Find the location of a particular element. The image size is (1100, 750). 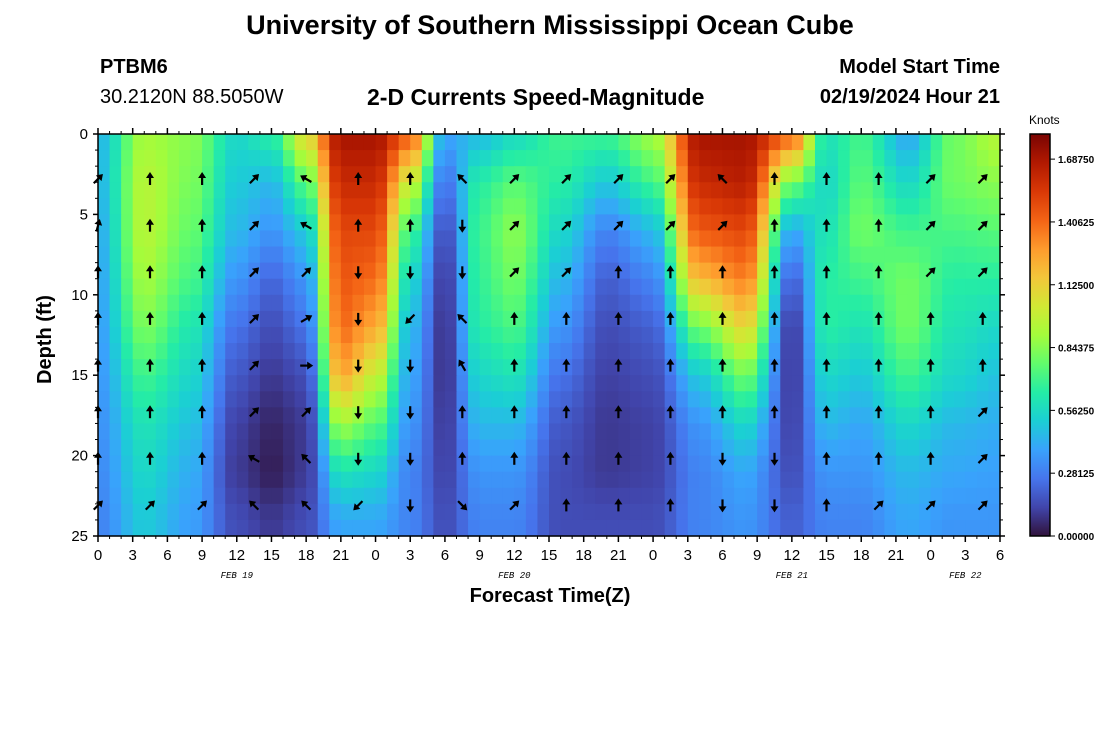

x-tick-label: 21 is located at coordinates (618, 555).